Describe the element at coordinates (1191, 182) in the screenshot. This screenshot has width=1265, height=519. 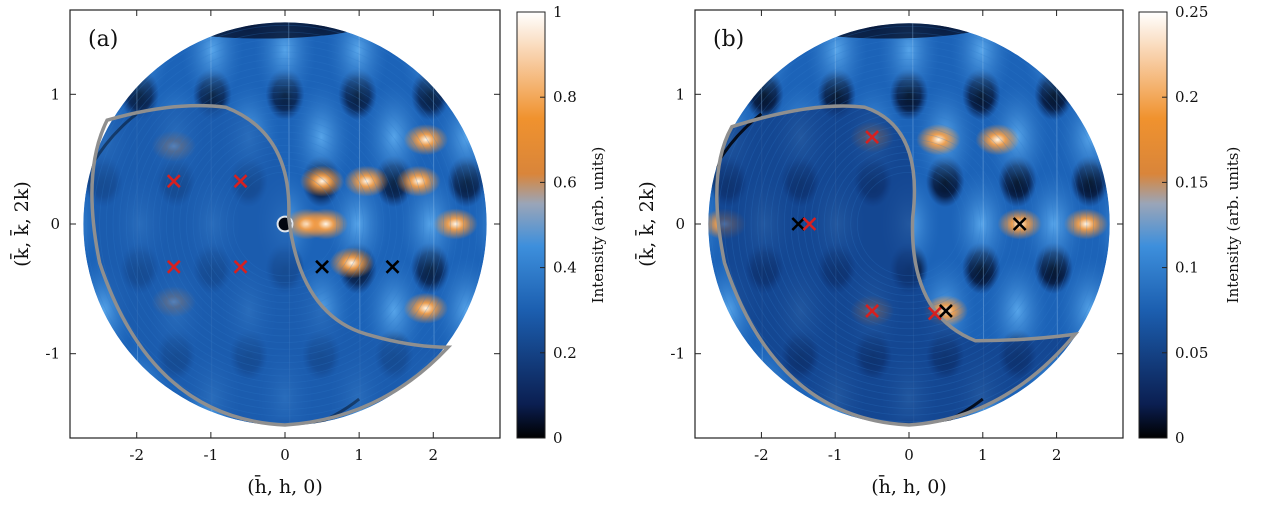
I see `colorbar-tick-label: 0.15` at that location.